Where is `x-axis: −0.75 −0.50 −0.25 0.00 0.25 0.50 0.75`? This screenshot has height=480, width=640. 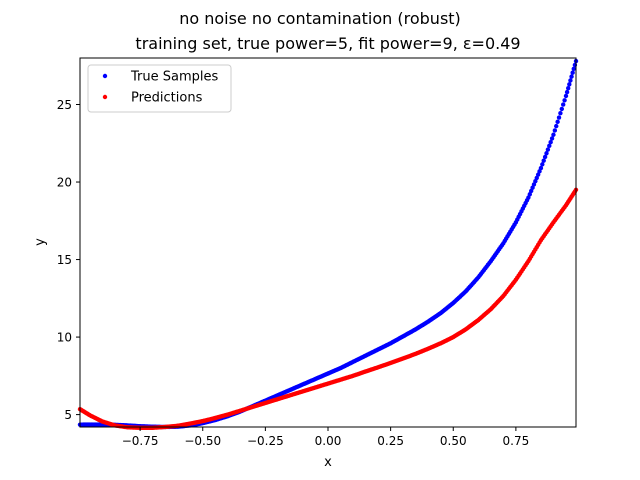
x-axis: −0.75 −0.50 −0.25 0.00 0.25 0.50 0.75 is located at coordinates (326, 437).